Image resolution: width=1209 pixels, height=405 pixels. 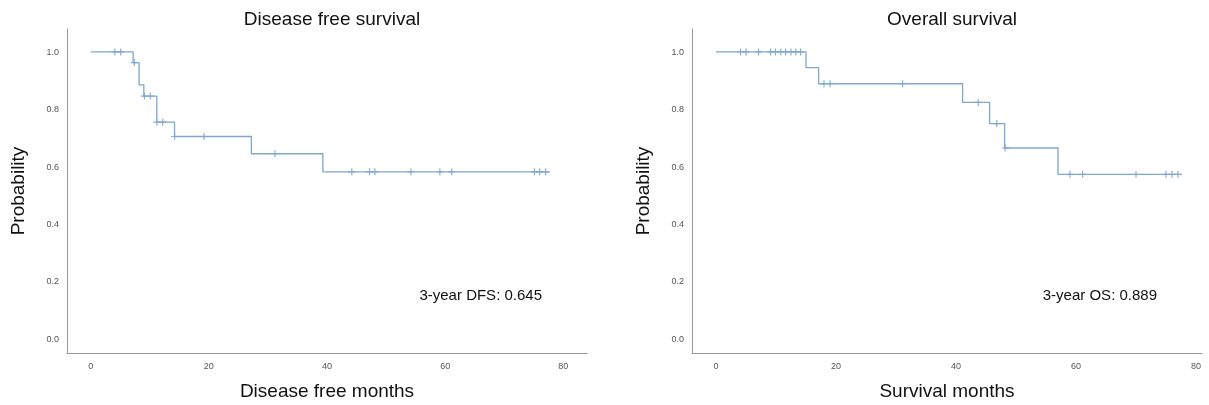 What do you see at coordinates (952, 18) in the screenshot?
I see `chart-title: Overall survival` at bounding box center [952, 18].